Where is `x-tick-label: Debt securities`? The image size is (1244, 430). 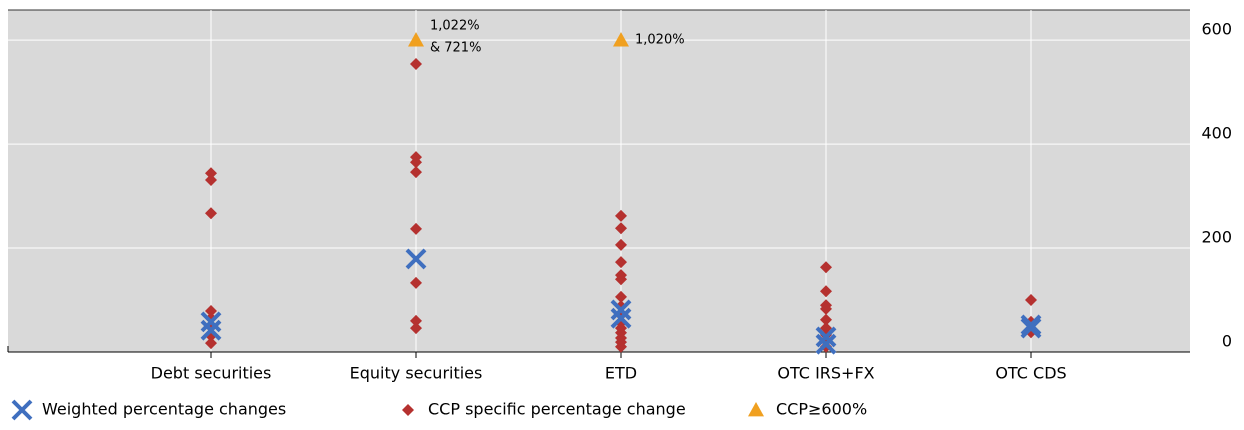
x-tick-label: Debt securities is located at coordinates (211, 373).